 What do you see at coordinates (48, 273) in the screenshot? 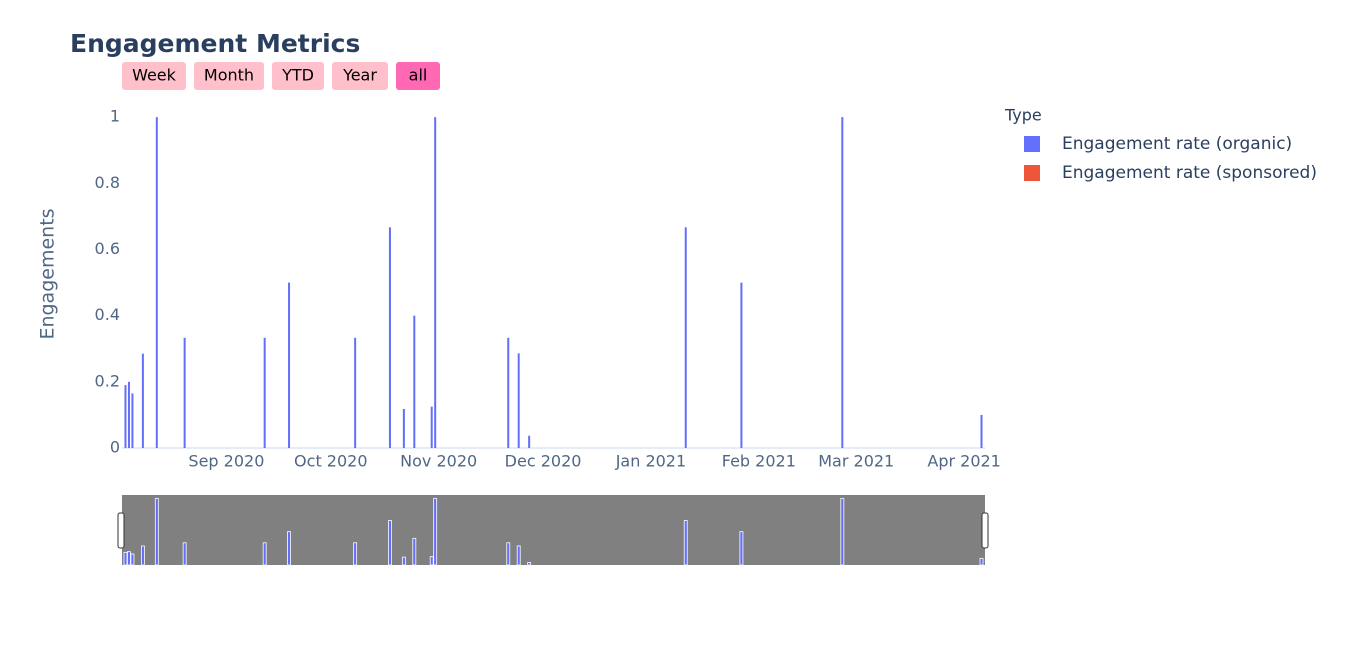
I see `y-axis-label: Engagements` at bounding box center [48, 273].